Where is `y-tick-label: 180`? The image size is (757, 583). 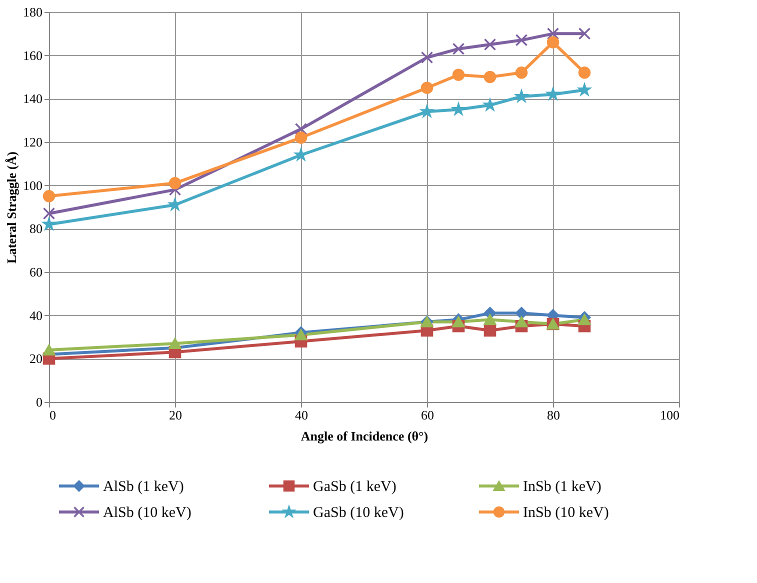
y-tick-label: 180 is located at coordinates (32, 12).